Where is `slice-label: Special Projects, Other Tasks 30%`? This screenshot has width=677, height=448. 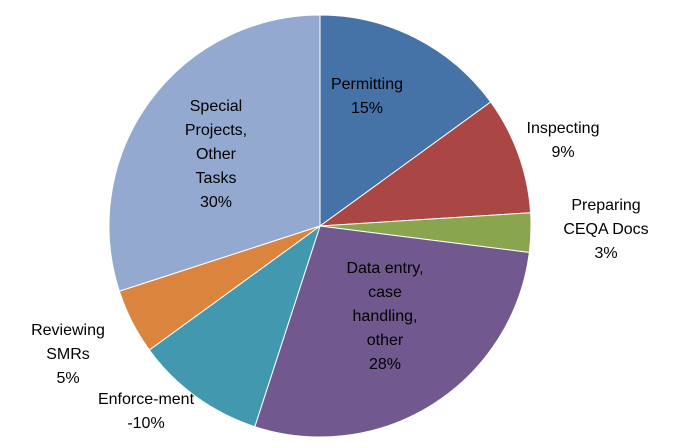
slice-label: Special Projects, Other Tasks 30% is located at coordinates (216, 155).